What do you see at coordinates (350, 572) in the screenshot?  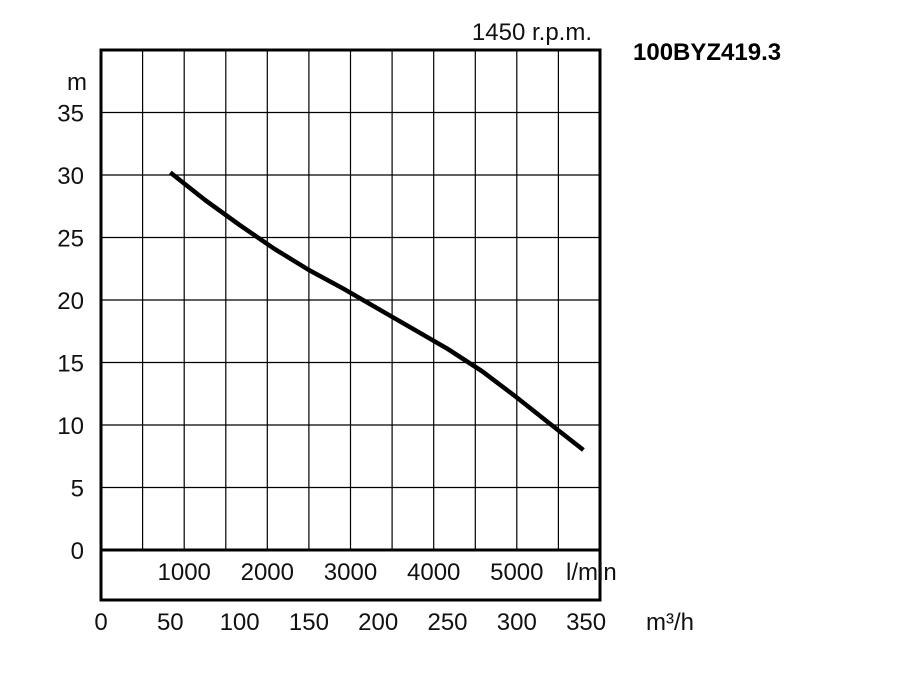 I see `x-tick-label-secondary: 3000` at bounding box center [350, 572].